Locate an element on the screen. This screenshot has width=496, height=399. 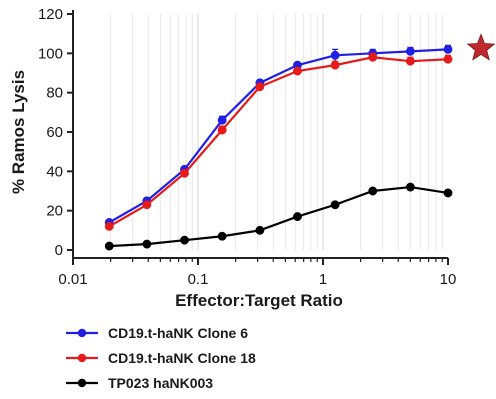
legend-item-2: CD19.t-haNK Clone 18 is located at coordinates (161, 358).